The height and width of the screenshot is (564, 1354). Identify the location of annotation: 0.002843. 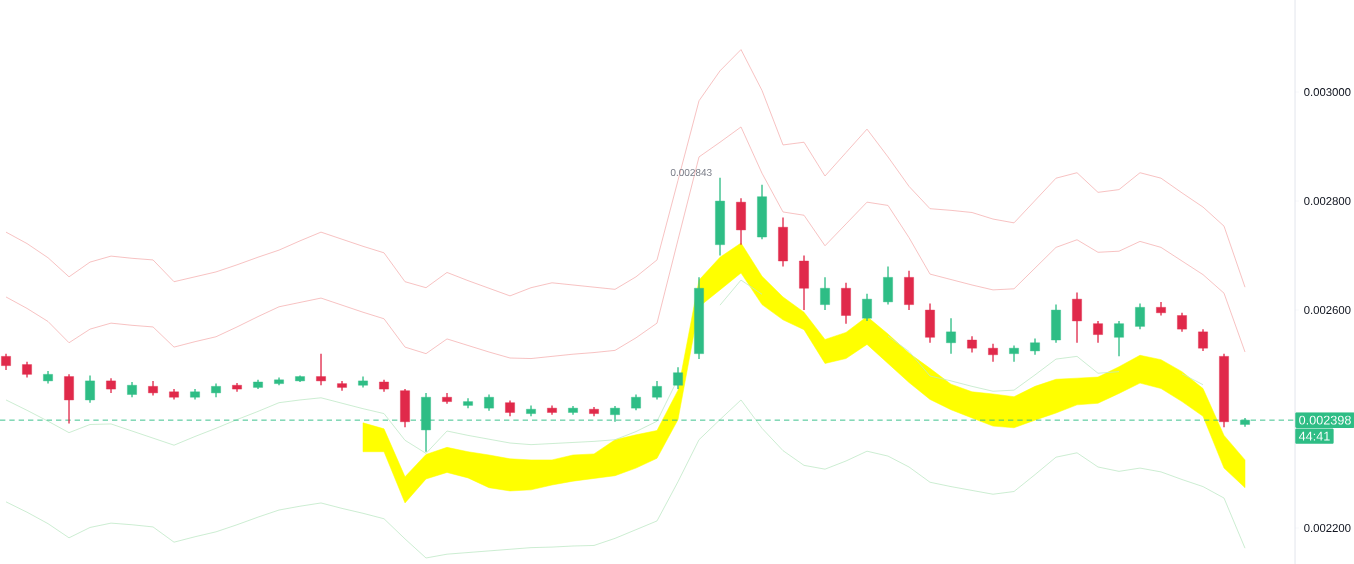
(691, 172).